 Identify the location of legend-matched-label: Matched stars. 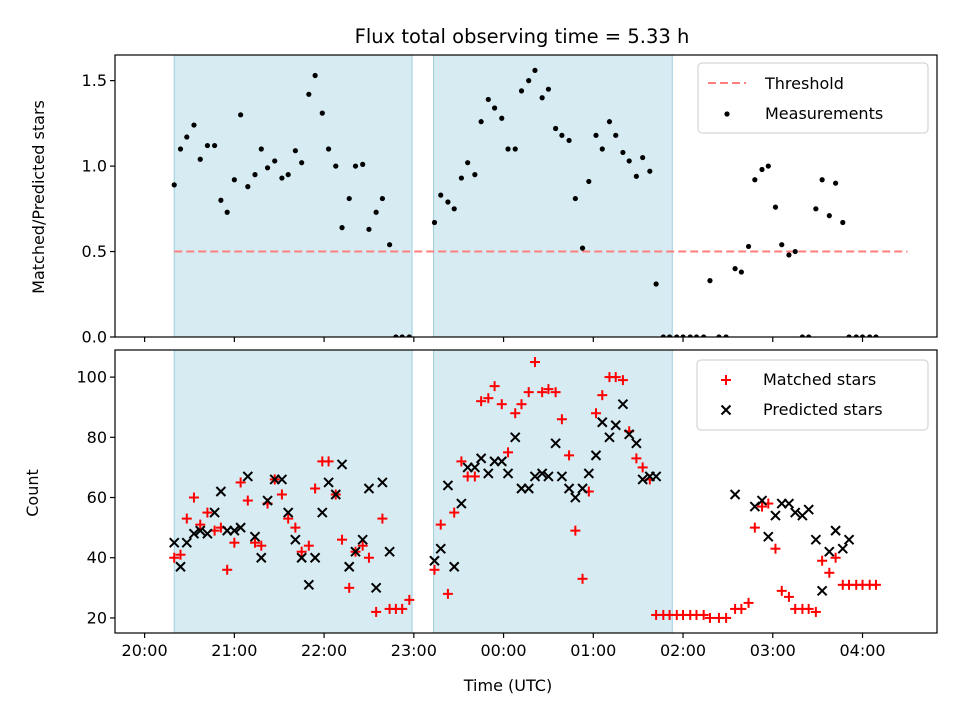
(819, 379).